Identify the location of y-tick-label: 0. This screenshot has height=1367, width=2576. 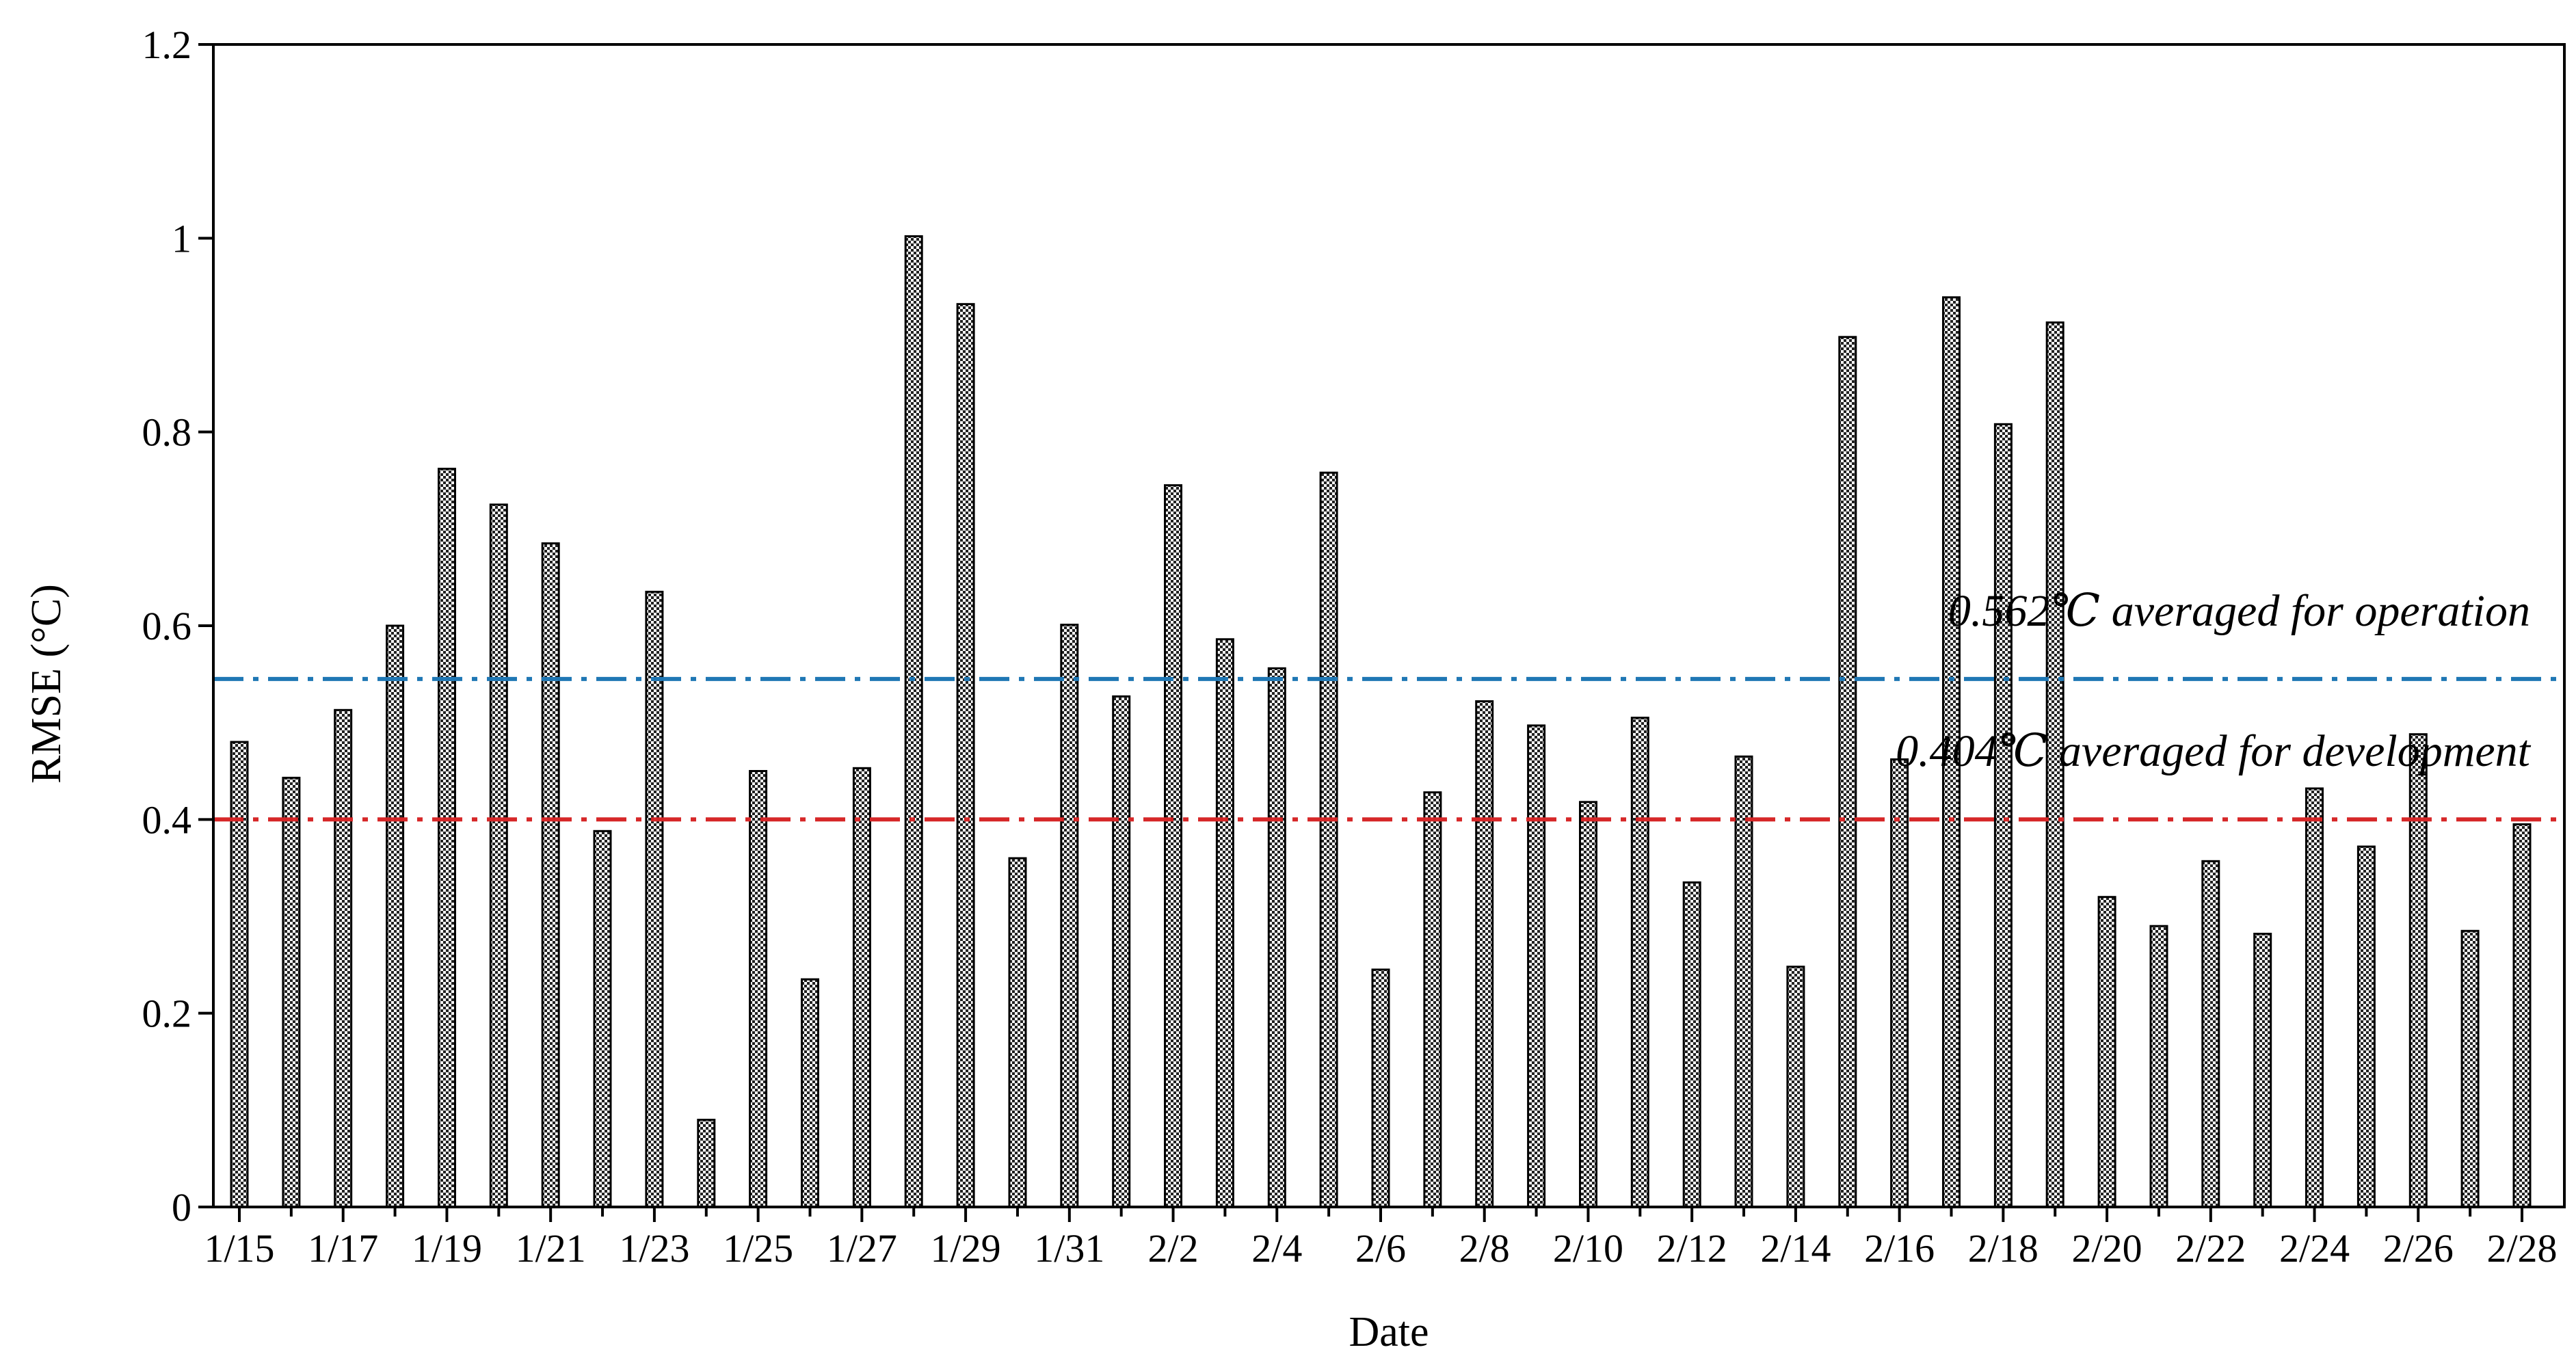
(181, 1207).